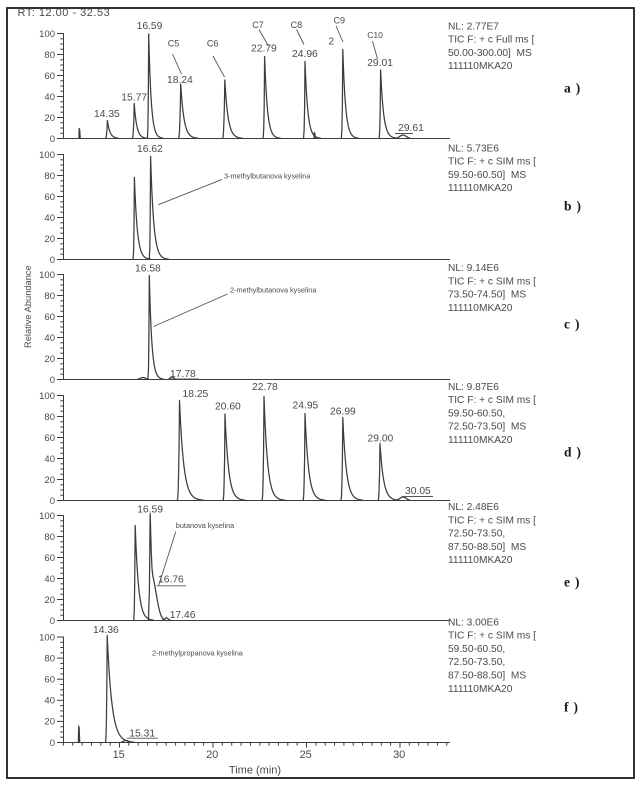  What do you see at coordinates (148, 269) in the screenshot?
I see `svg-text: 16.58` at bounding box center [148, 269].